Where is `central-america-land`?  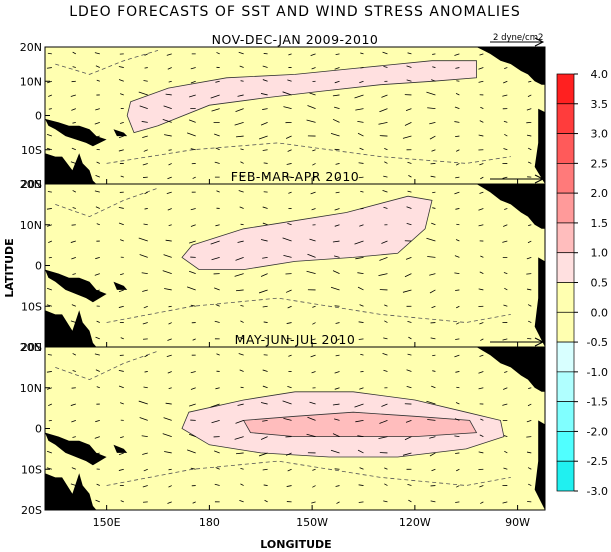
central-america-land is located at coordinates (510, 369).